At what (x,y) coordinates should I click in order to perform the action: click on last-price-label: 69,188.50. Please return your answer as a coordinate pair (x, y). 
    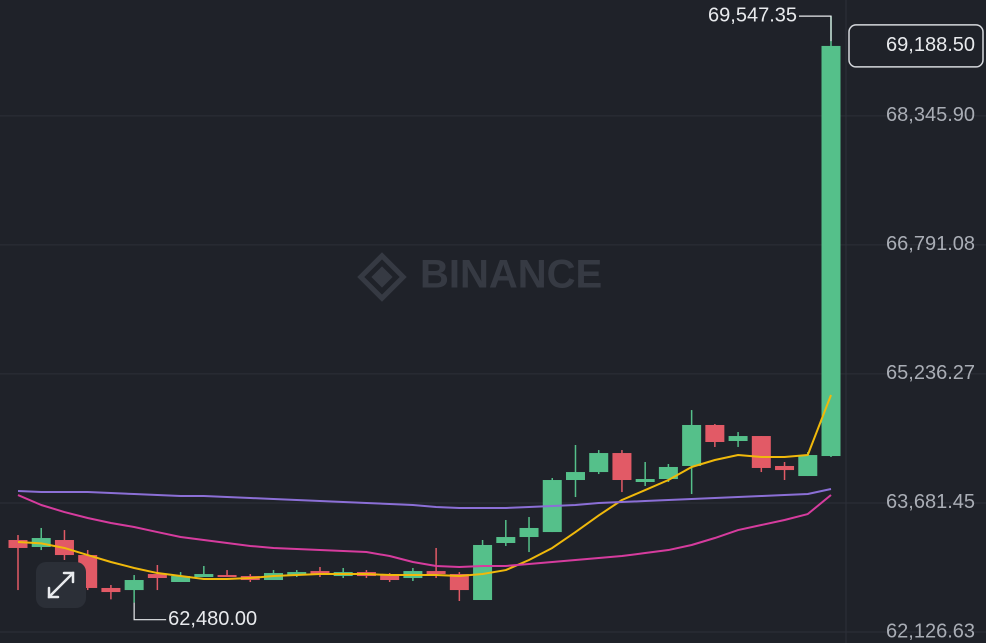
    Looking at the image, I should click on (930, 45).